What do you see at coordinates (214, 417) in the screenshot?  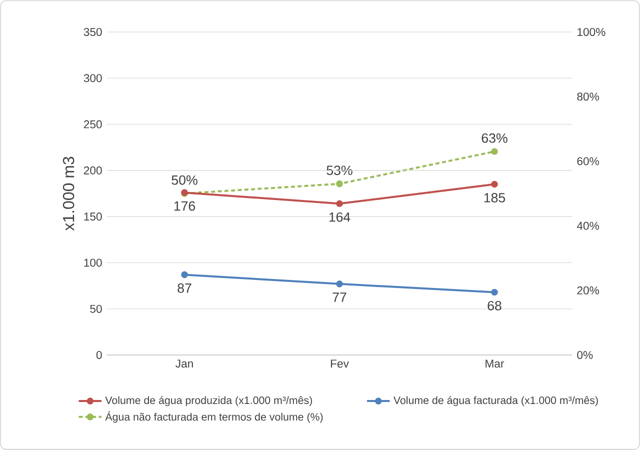 I see `legend-label: Água não facturada em termos de volume (%)` at bounding box center [214, 417].